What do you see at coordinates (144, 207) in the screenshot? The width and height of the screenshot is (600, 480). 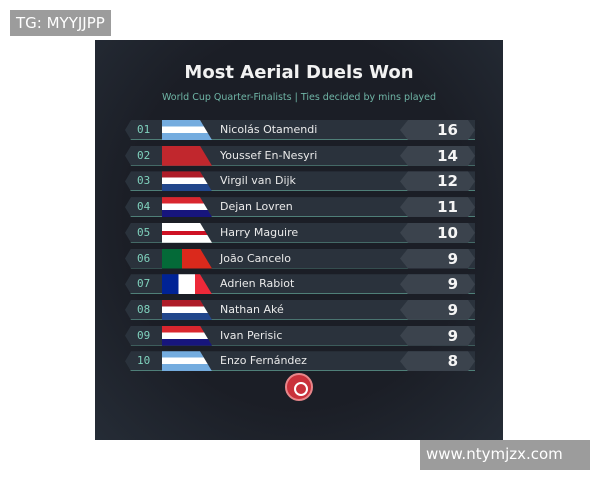 I see `rank: 04` at bounding box center [144, 207].